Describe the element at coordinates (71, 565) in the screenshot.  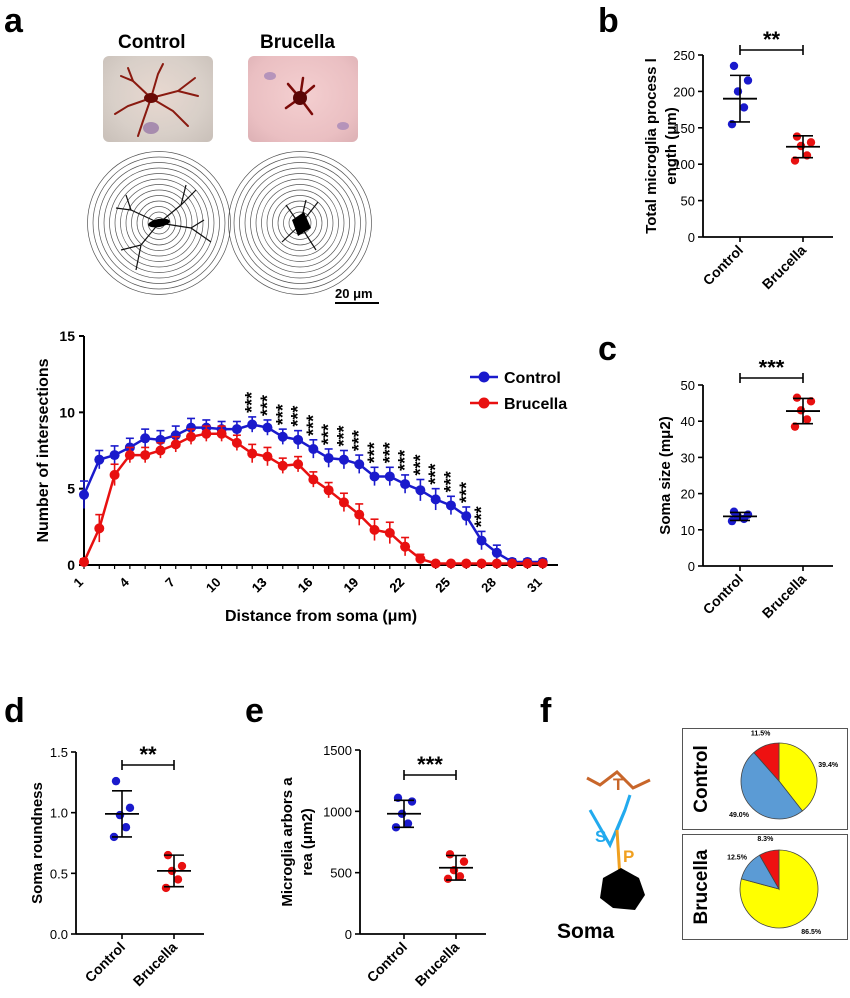
I see `y-tick-label: 0` at that location.